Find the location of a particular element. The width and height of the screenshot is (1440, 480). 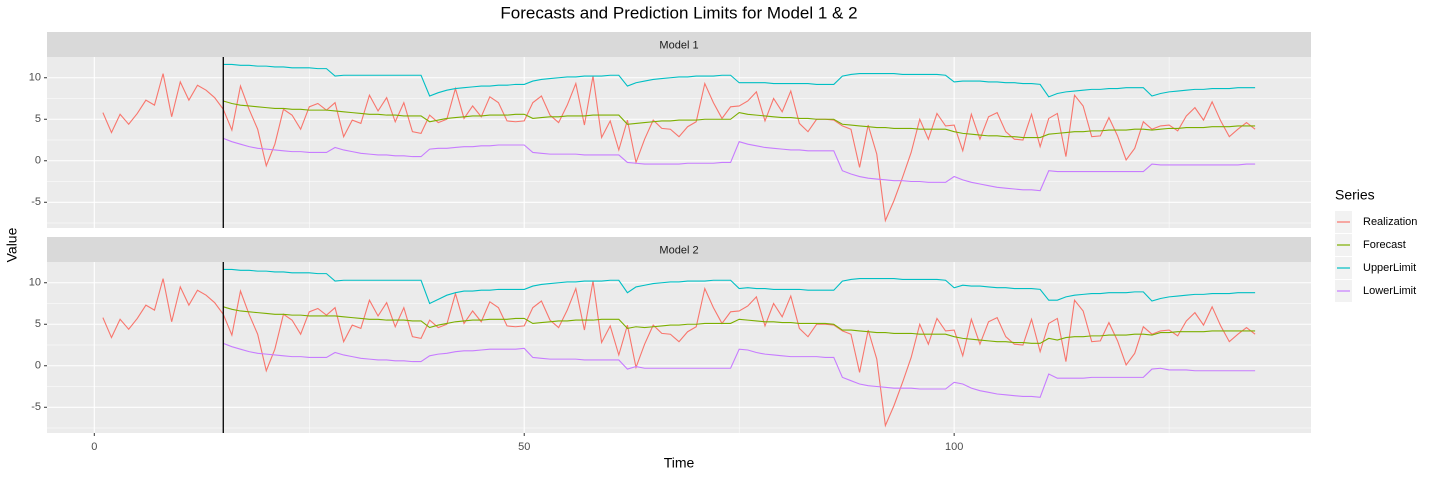

x-tick-label: 100 is located at coordinates (954, 447).